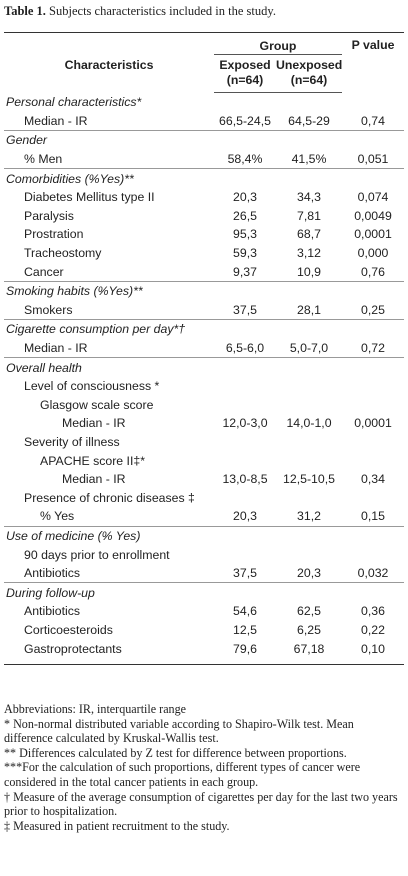  Describe the element at coordinates (309, 348) in the screenshot. I see `cell-unexposed: 5,0-7,0` at that location.